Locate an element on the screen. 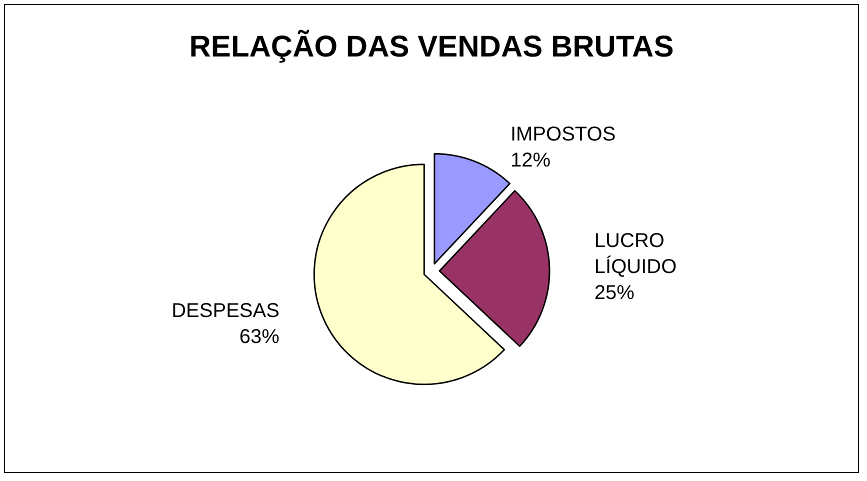 Image resolution: width=867 pixels, height=481 pixels. data-label: 12% is located at coordinates (530, 161).